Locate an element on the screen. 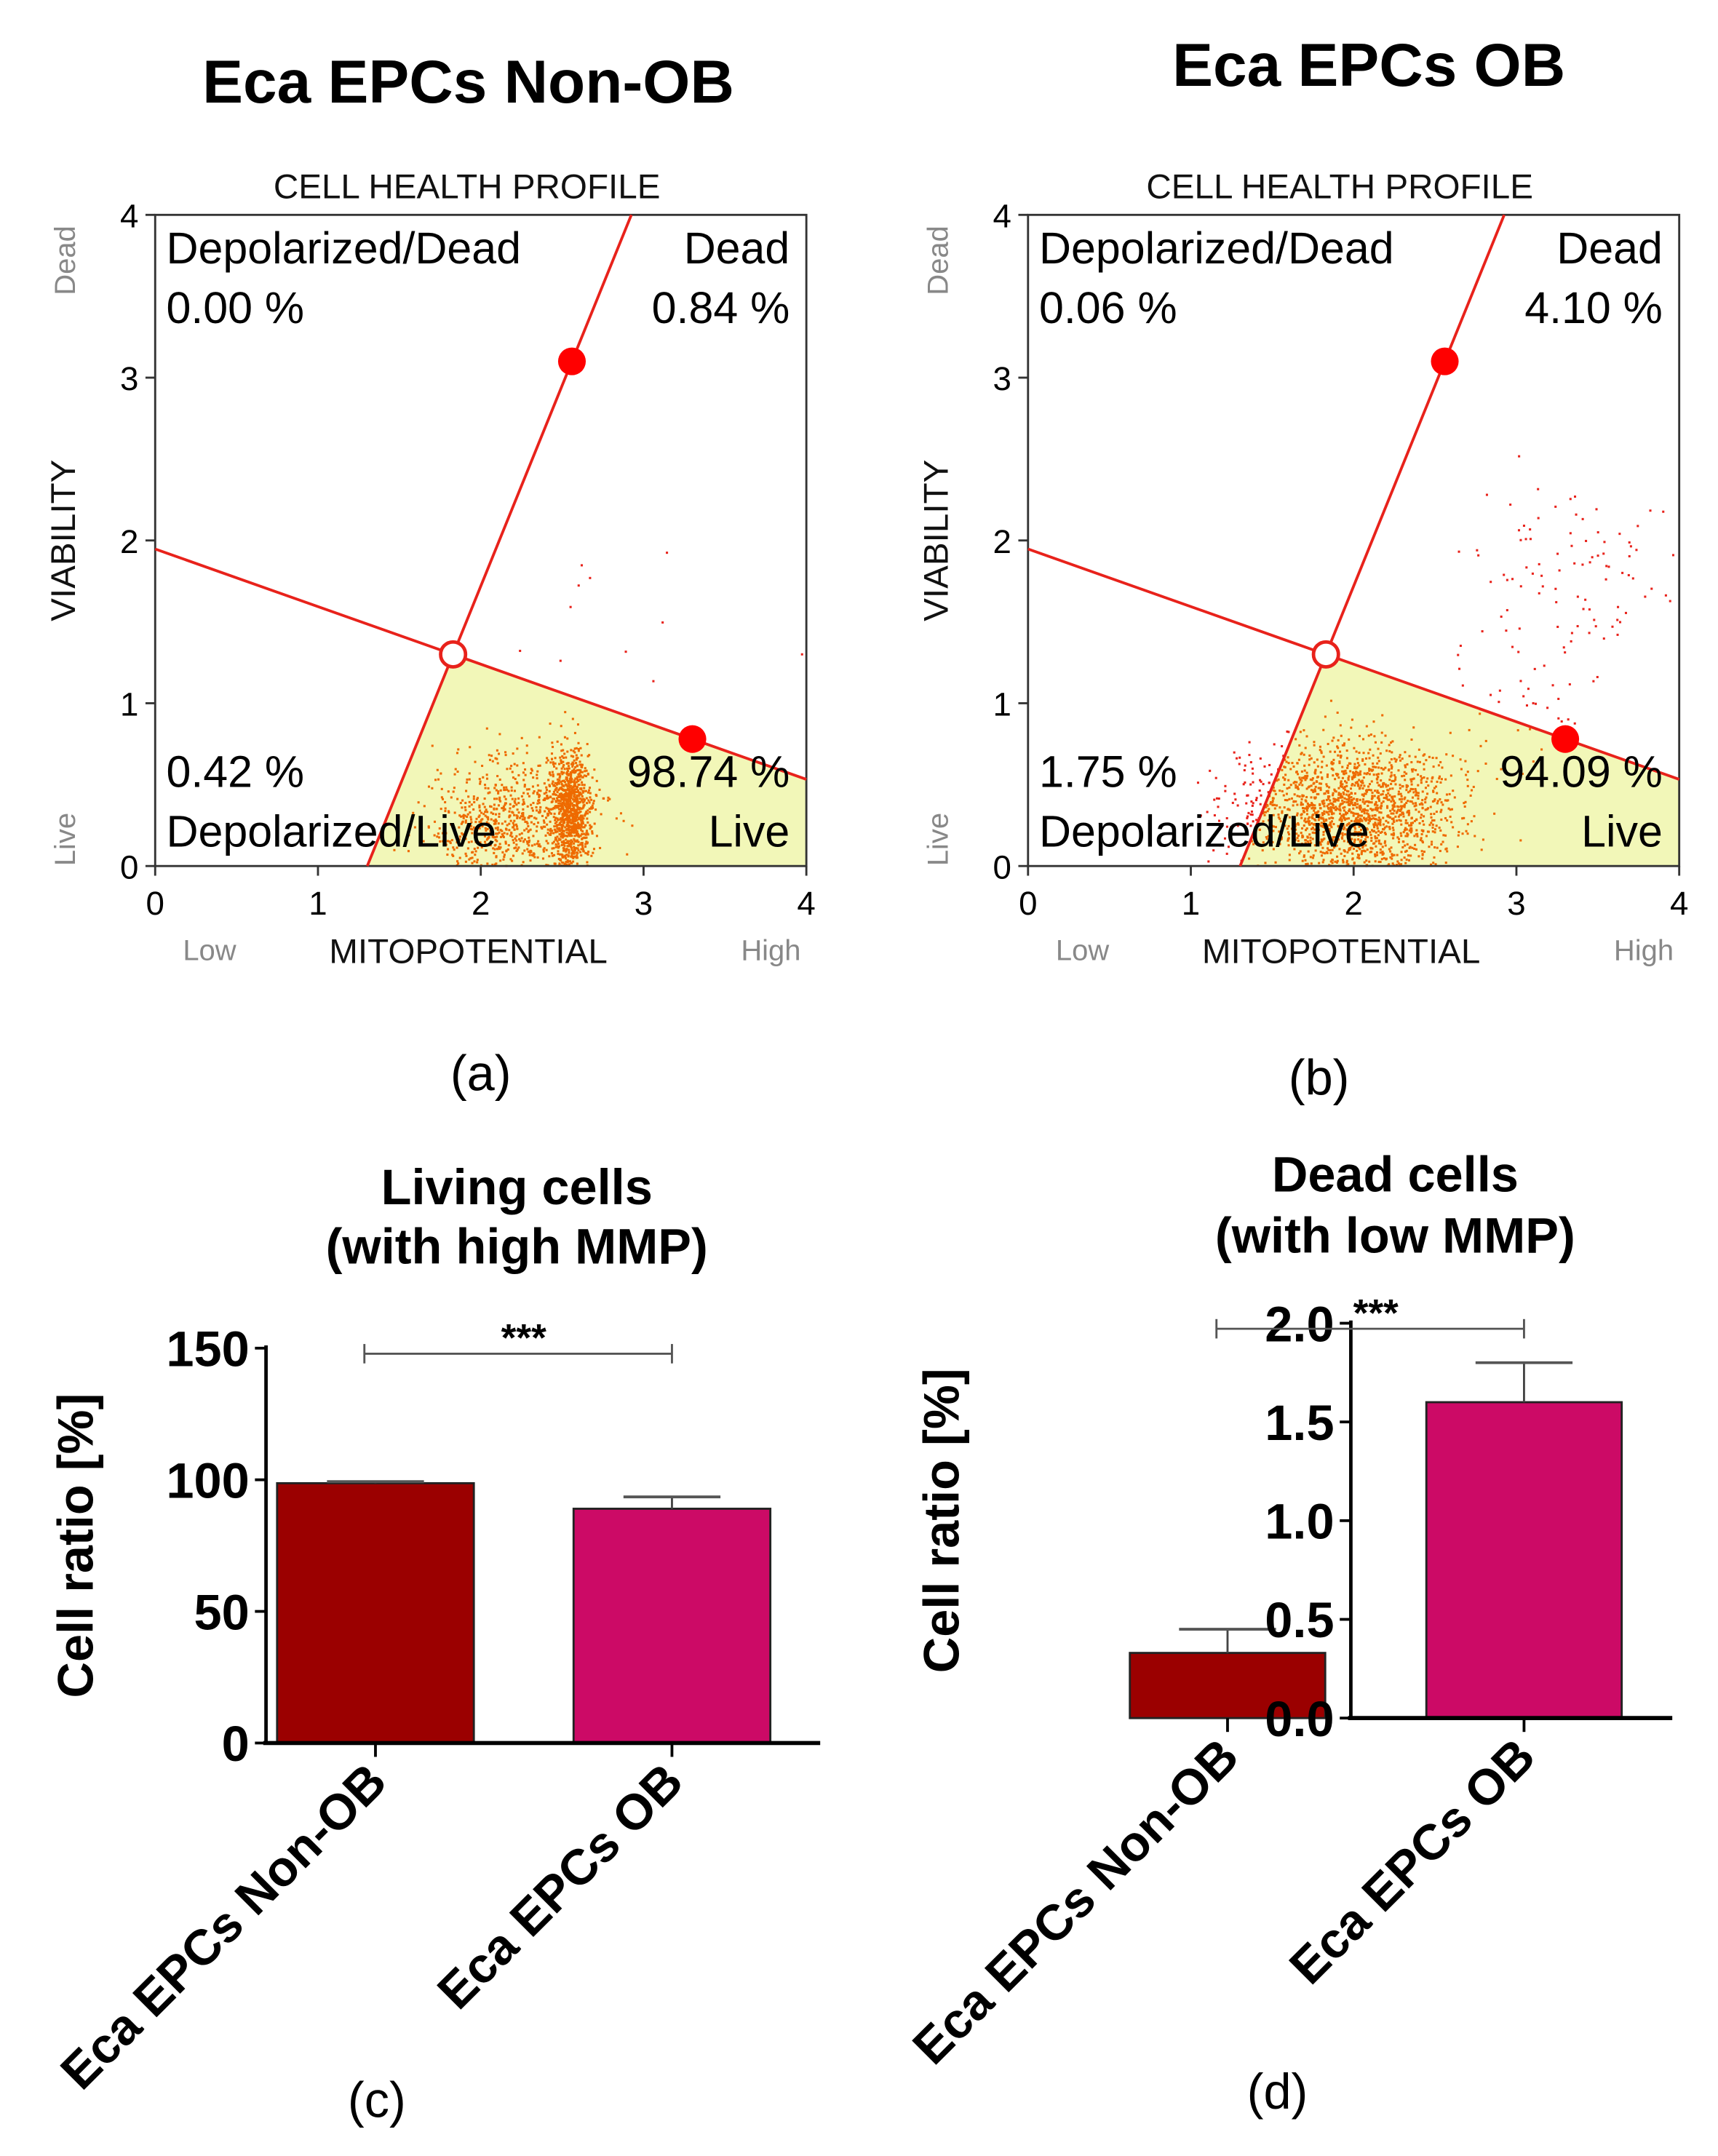 This screenshot has height=2156, width=1718. chart-title: (with low MMP) is located at coordinates (1395, 1235).